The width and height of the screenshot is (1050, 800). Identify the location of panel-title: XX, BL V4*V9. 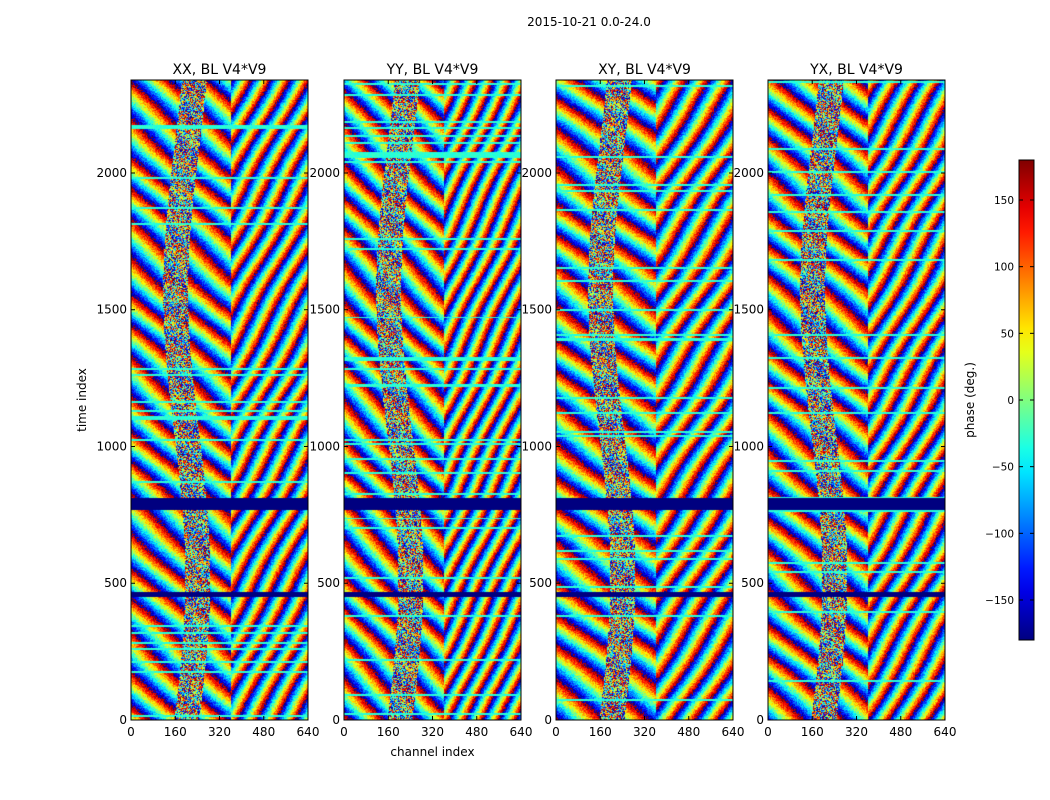
(220, 70).